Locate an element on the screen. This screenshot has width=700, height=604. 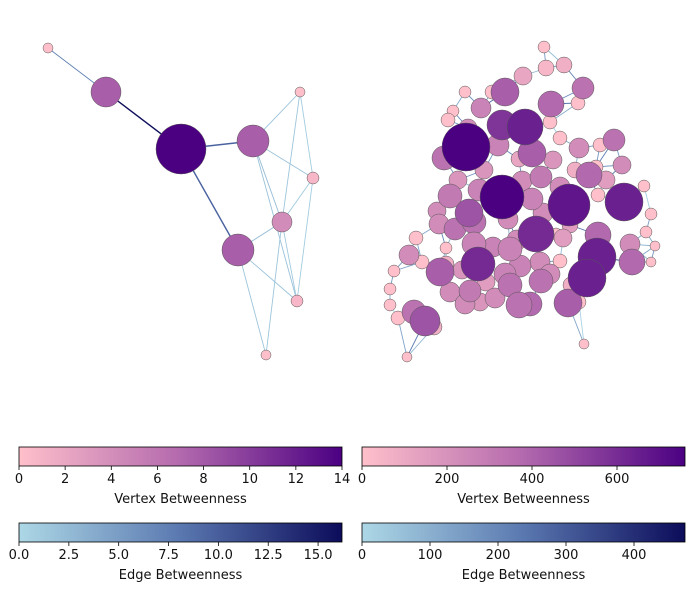
colorbar-tick-label: 8 is located at coordinates (203, 479).